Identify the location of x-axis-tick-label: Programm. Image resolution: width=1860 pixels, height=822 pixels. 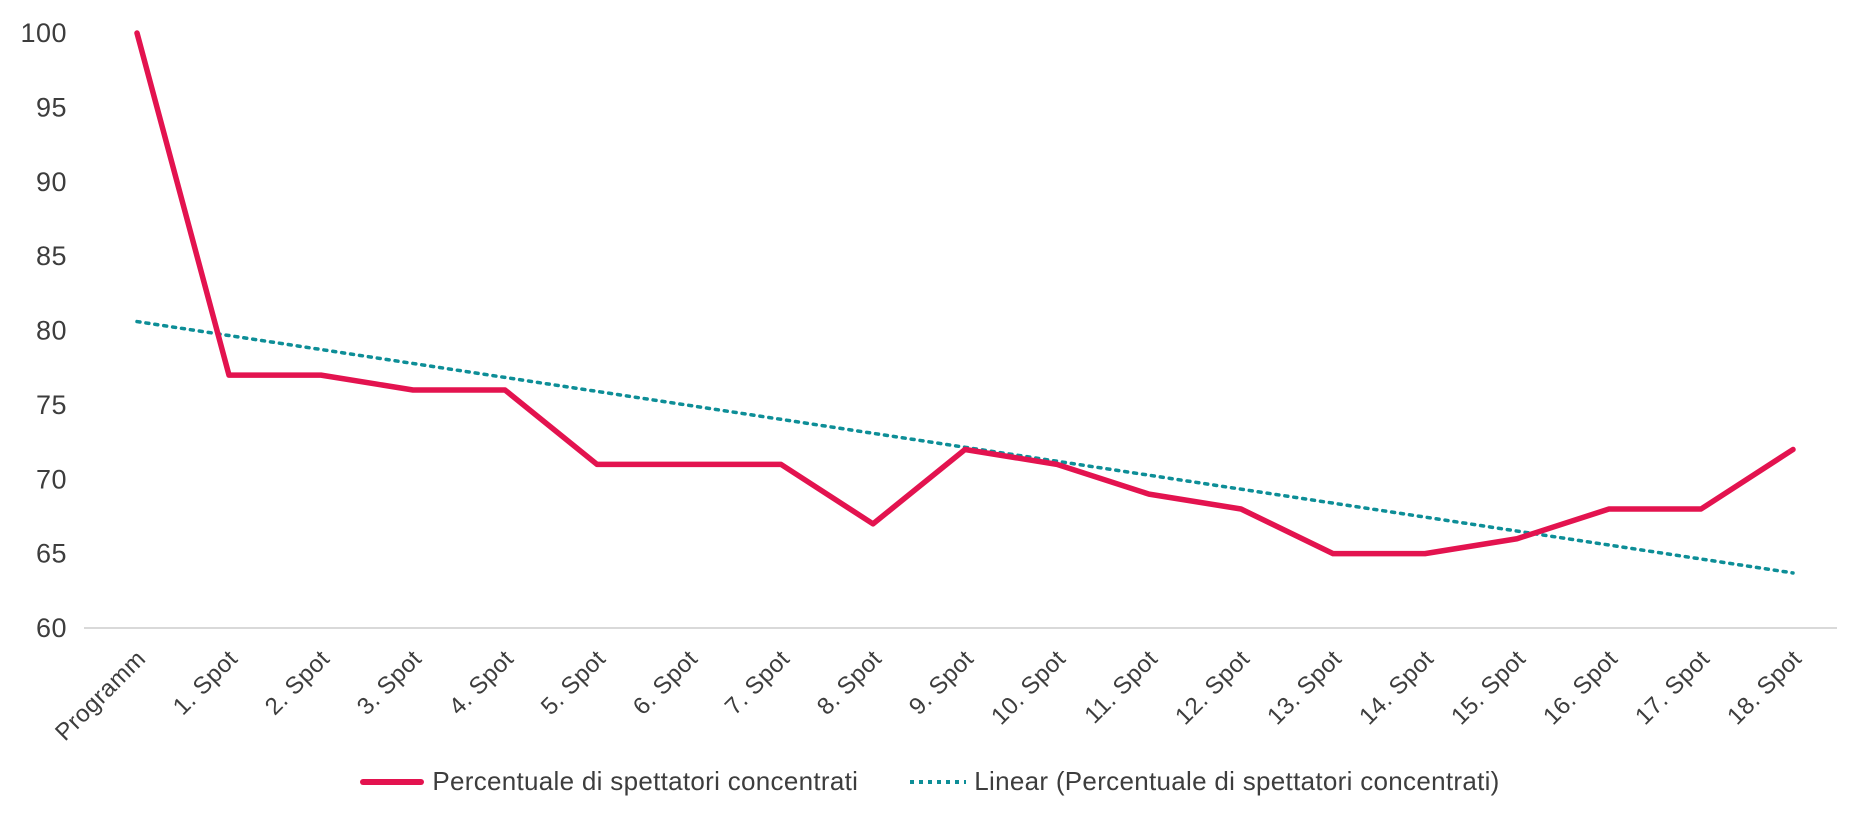
(100, 695).